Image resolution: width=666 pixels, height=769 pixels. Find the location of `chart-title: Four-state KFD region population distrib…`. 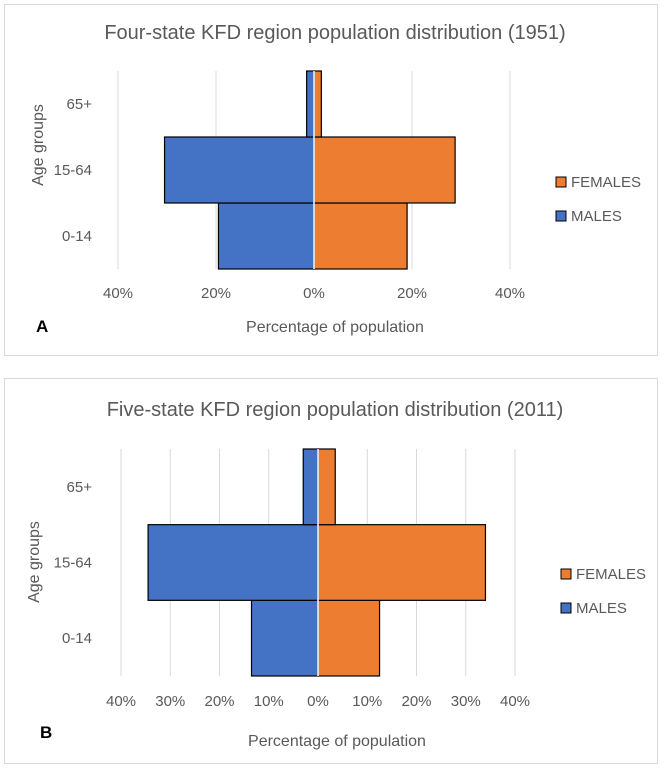

chart-title: Four-state KFD region population distrib… is located at coordinates (334, 33).